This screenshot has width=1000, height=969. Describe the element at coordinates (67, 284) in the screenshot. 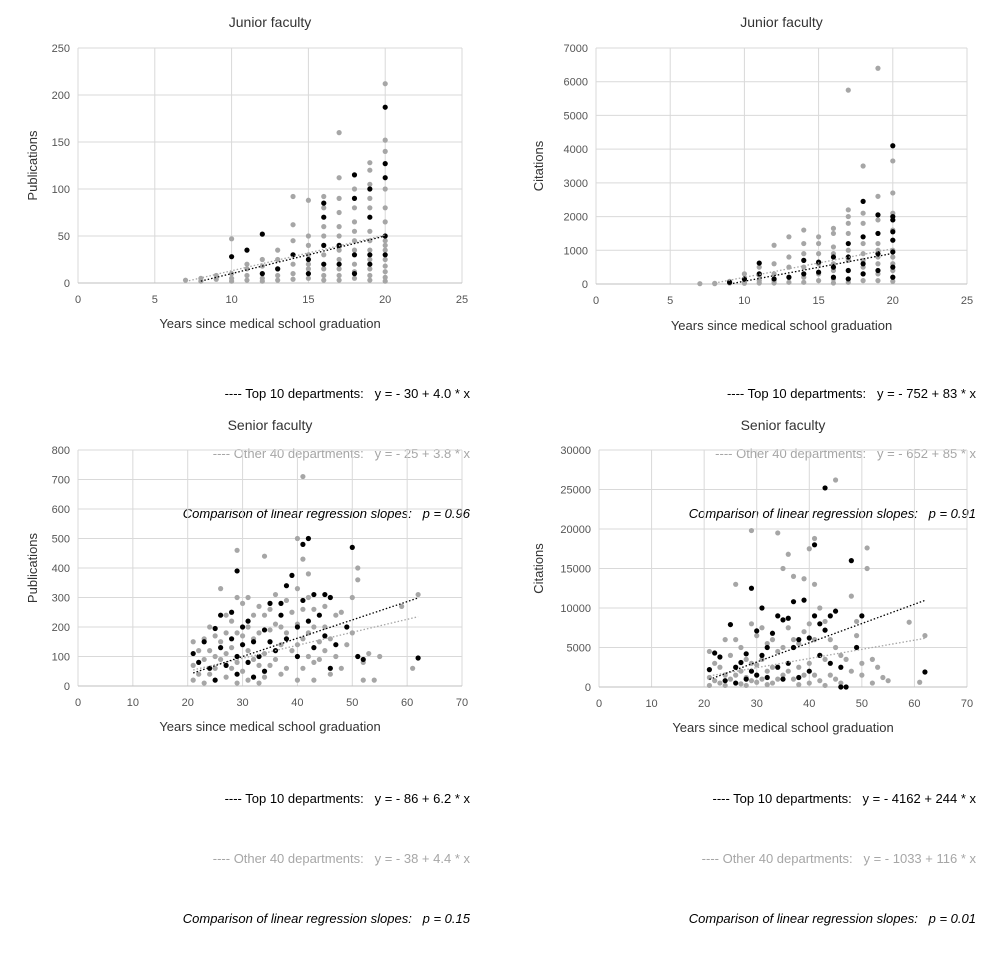

I see `y-tick-label: 0` at that location.